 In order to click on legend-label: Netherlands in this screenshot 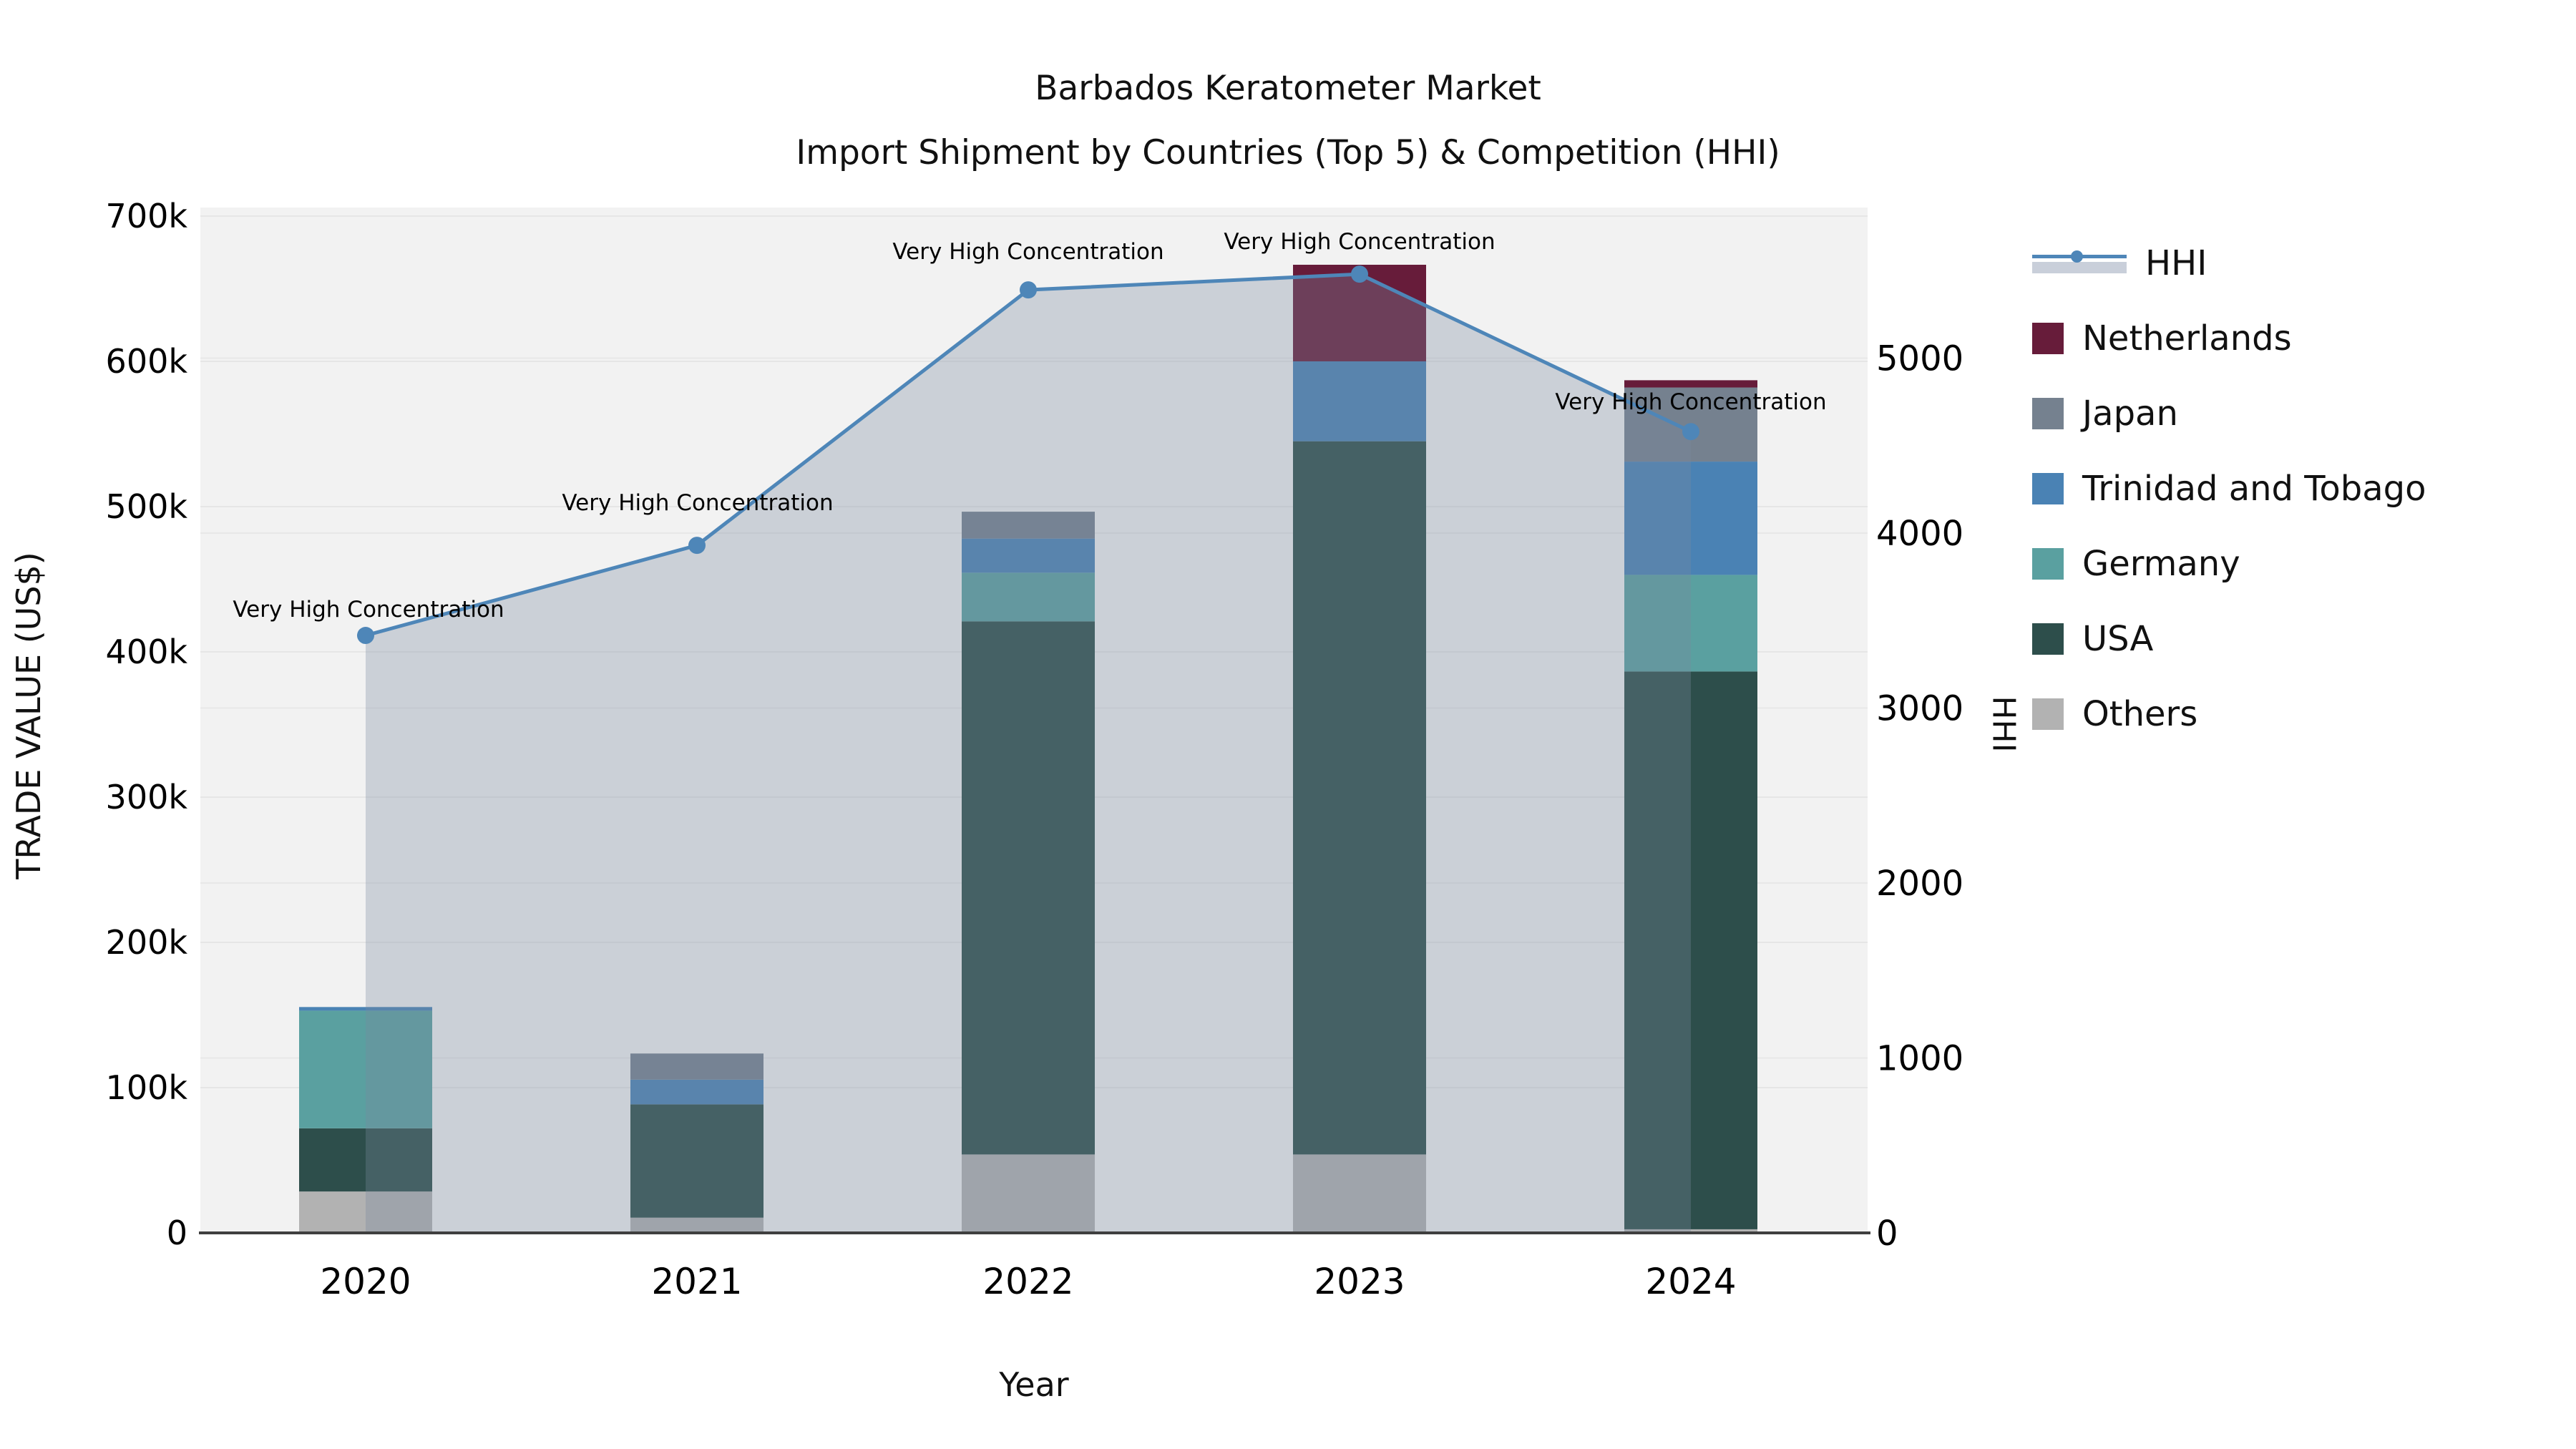, I will do `click(2187, 338)`.